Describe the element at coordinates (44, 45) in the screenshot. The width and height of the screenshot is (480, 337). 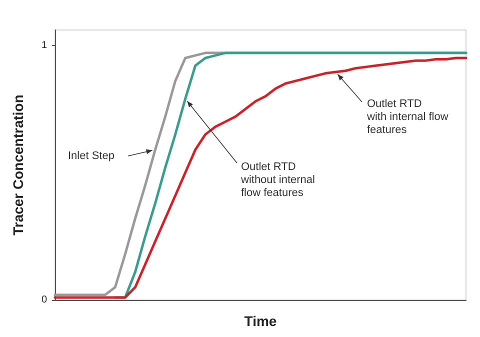
I see `y-tick-label: 1` at that location.